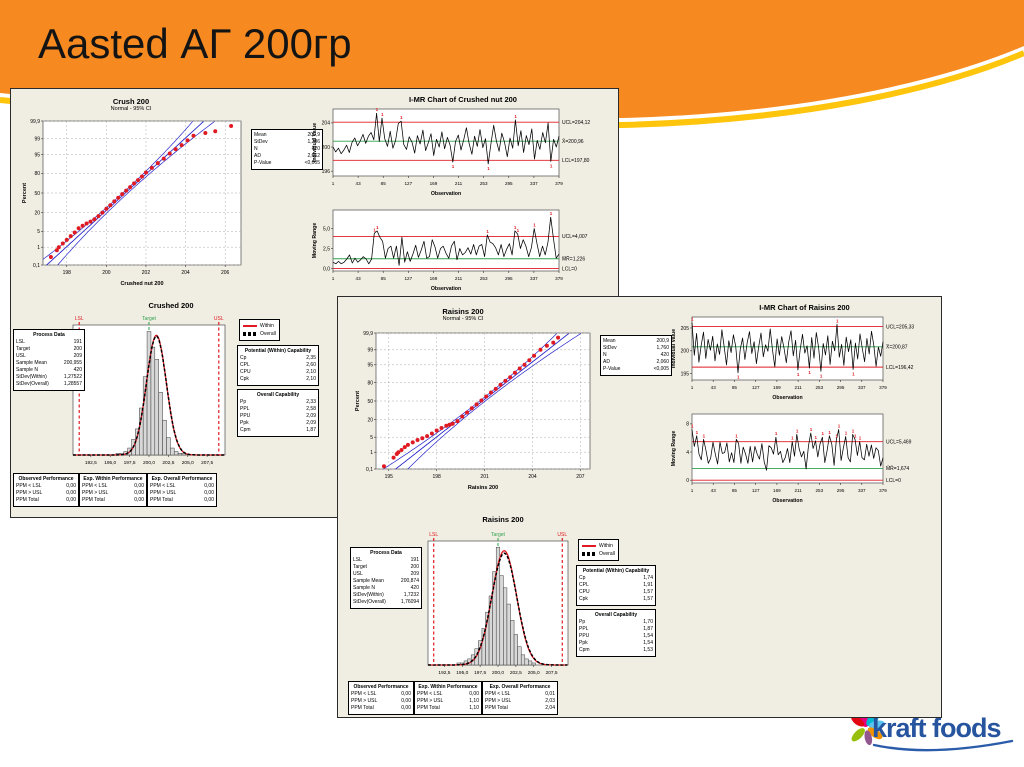 Image resolution: width=1024 pixels, height=767 pixels. I want to click on svg-text: 211, so click(798, 490).